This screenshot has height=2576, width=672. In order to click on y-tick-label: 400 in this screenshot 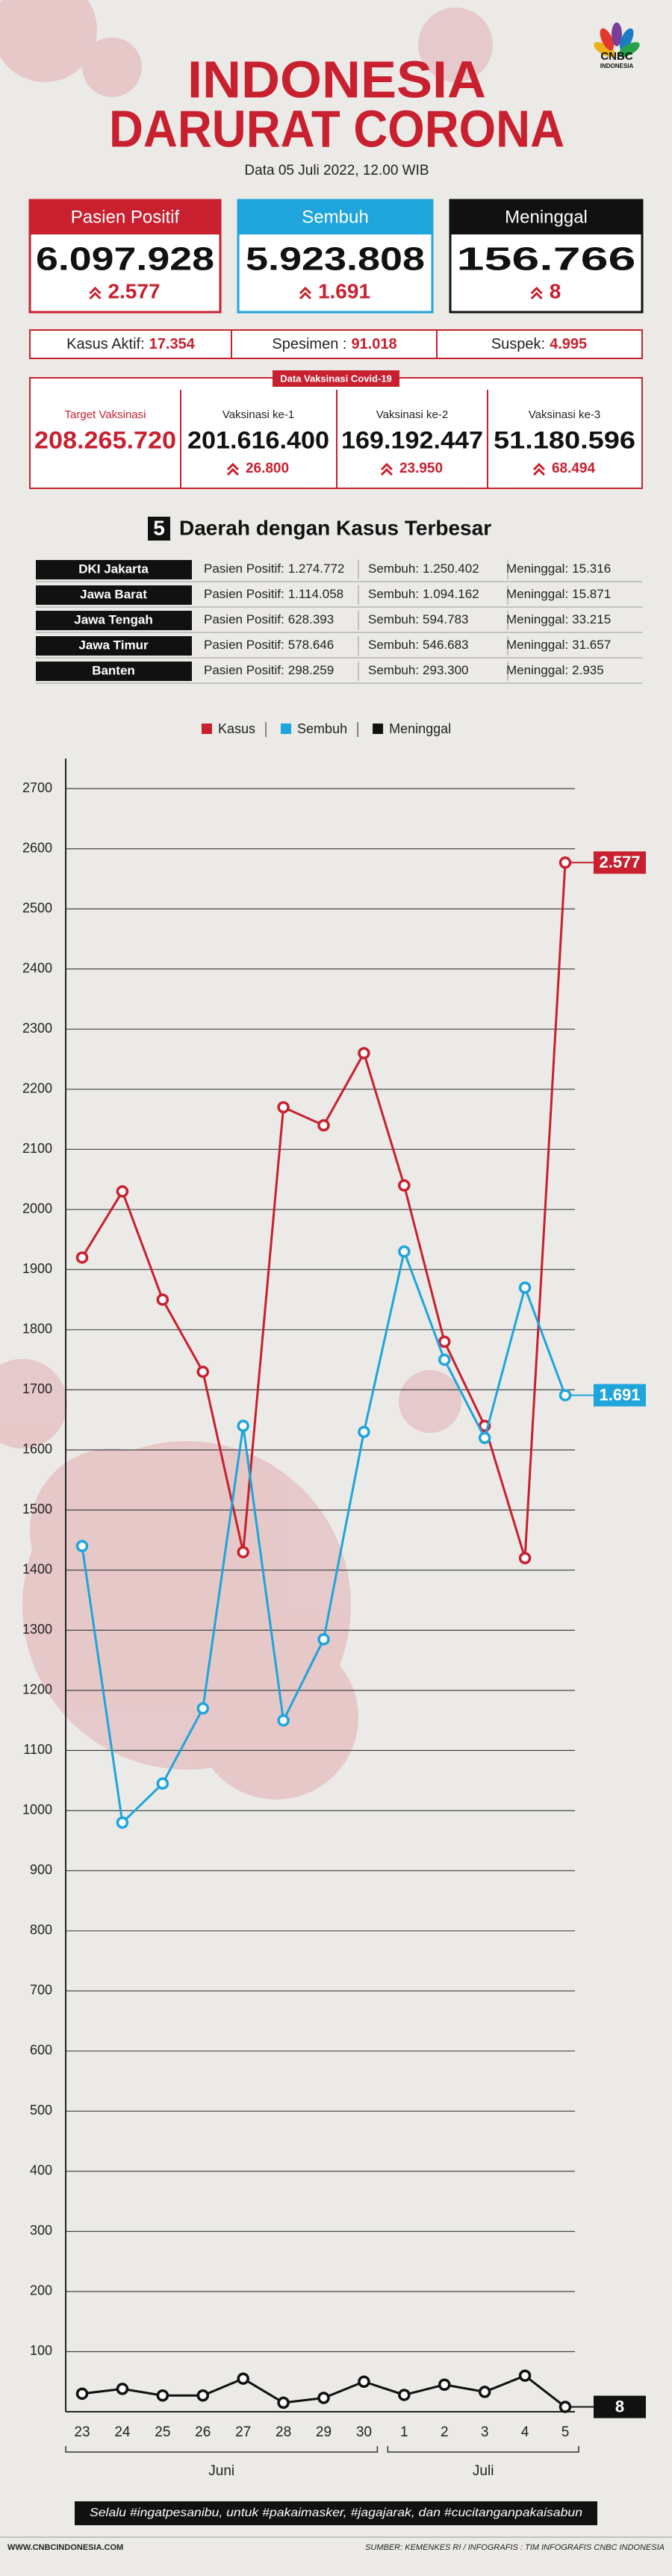, I will do `click(41, 2170)`.